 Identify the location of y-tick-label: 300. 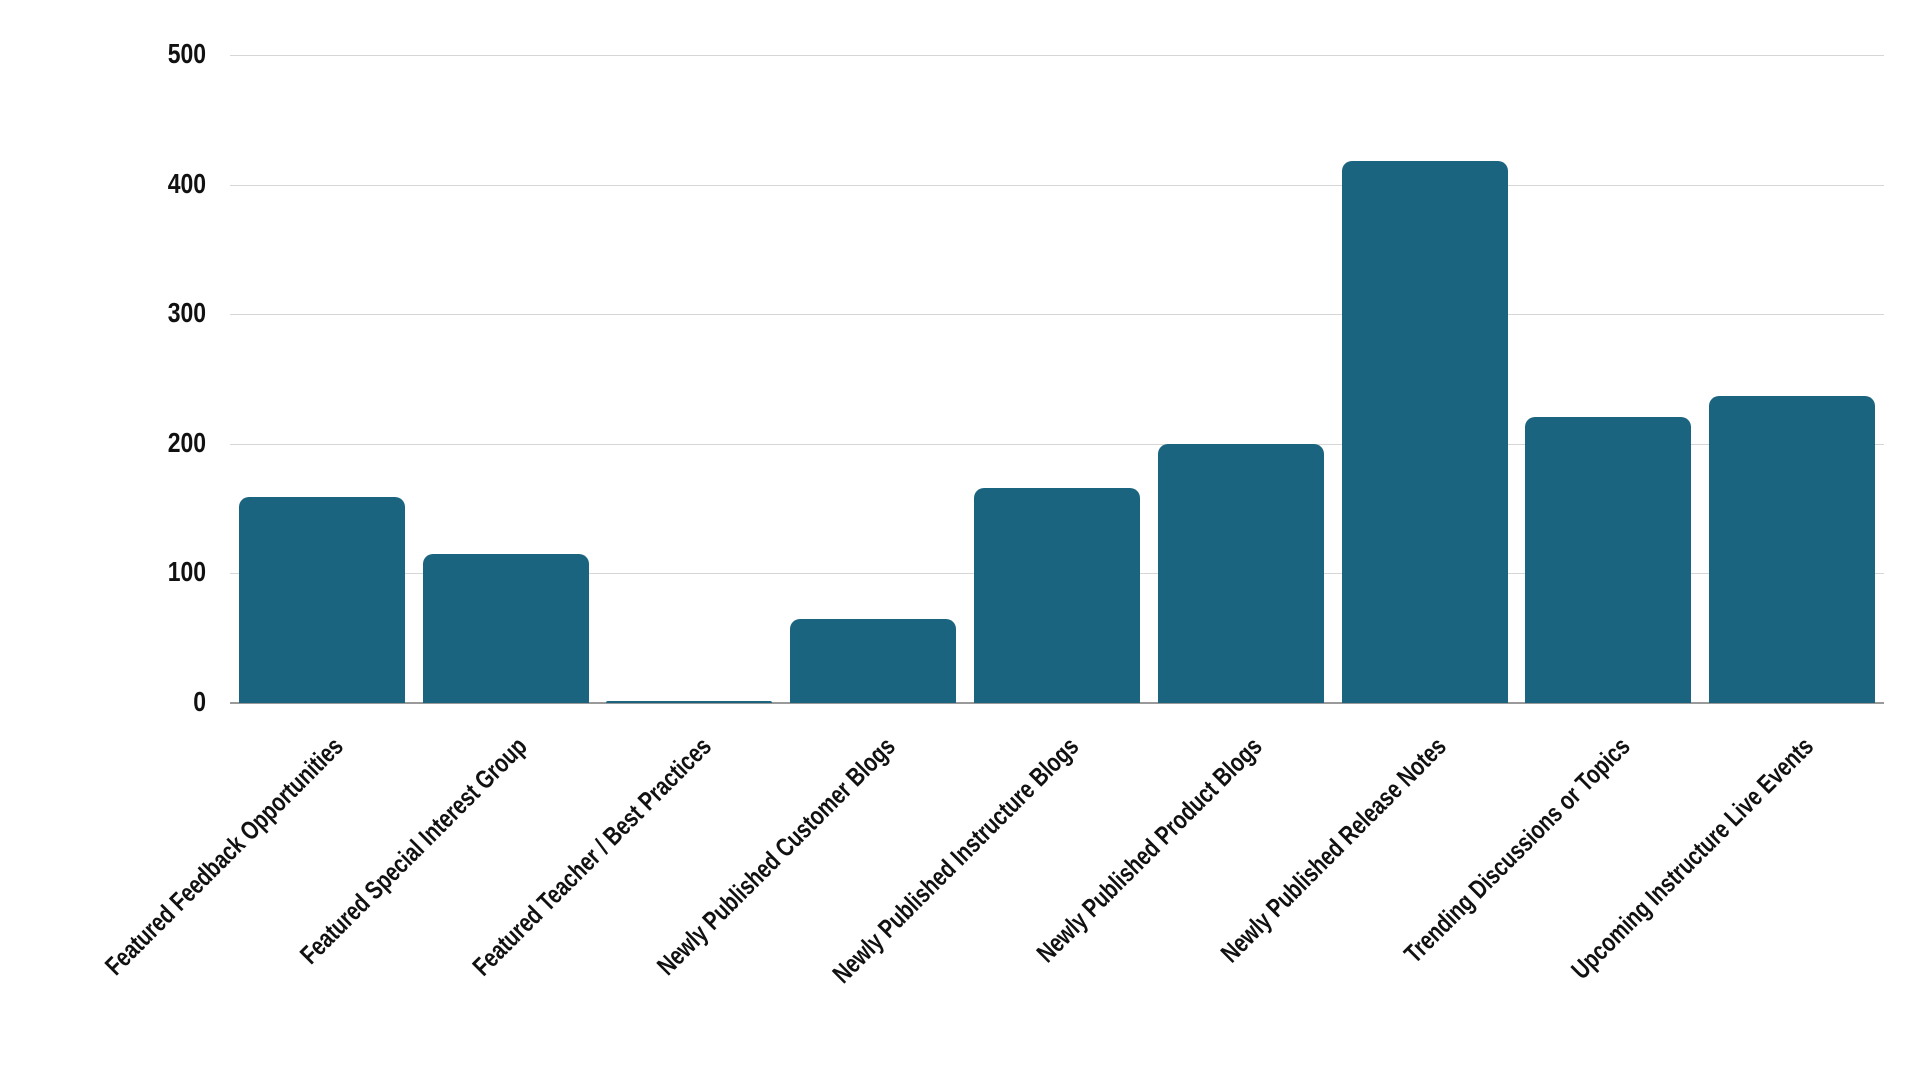
(186, 313).